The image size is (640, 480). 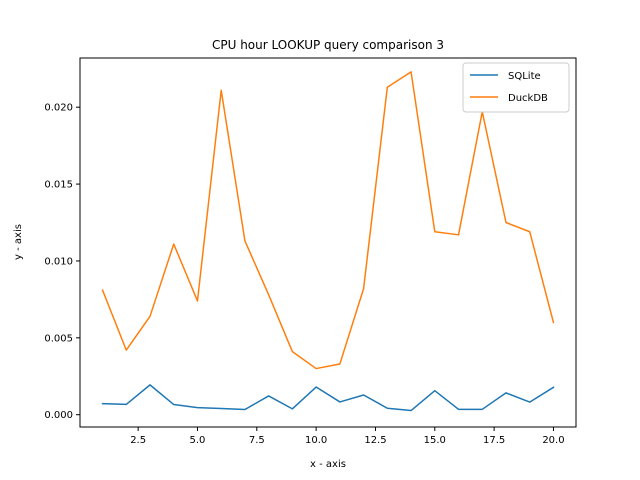 What do you see at coordinates (58, 338) in the screenshot?
I see `y-tick-label: 0.005` at bounding box center [58, 338].